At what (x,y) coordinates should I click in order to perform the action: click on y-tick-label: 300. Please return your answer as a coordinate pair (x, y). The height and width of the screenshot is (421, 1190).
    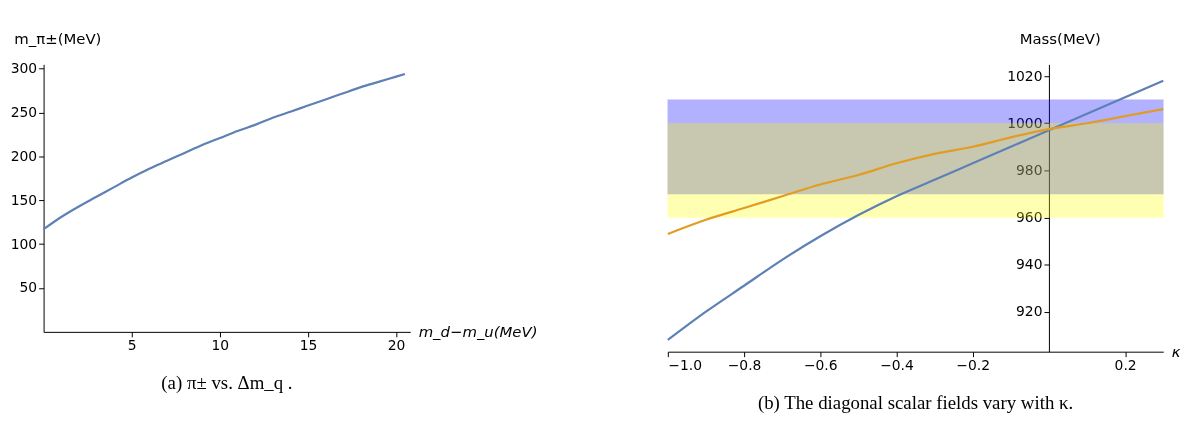
    Looking at the image, I should click on (24, 68).